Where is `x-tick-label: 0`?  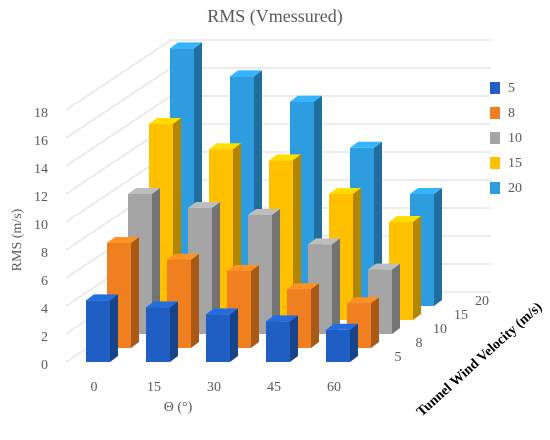
x-tick-label: 0 is located at coordinates (94, 387).